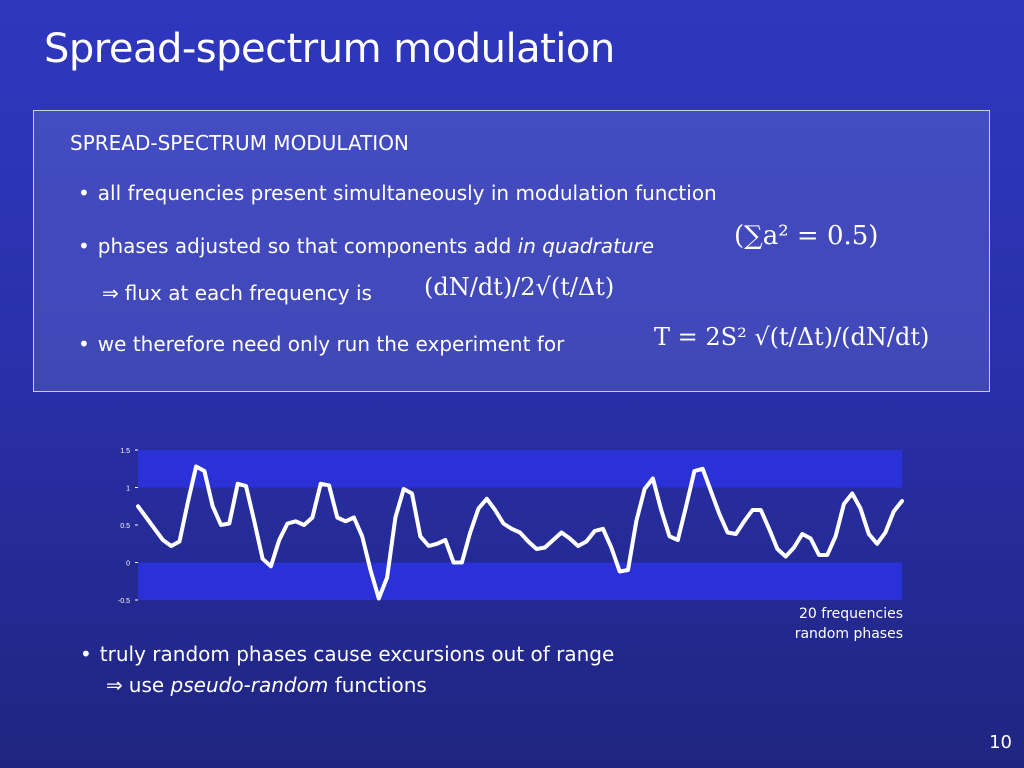 The image size is (1024, 768). I want to click on quadrature-formula: (∑a² = 0.5), so click(806, 236).